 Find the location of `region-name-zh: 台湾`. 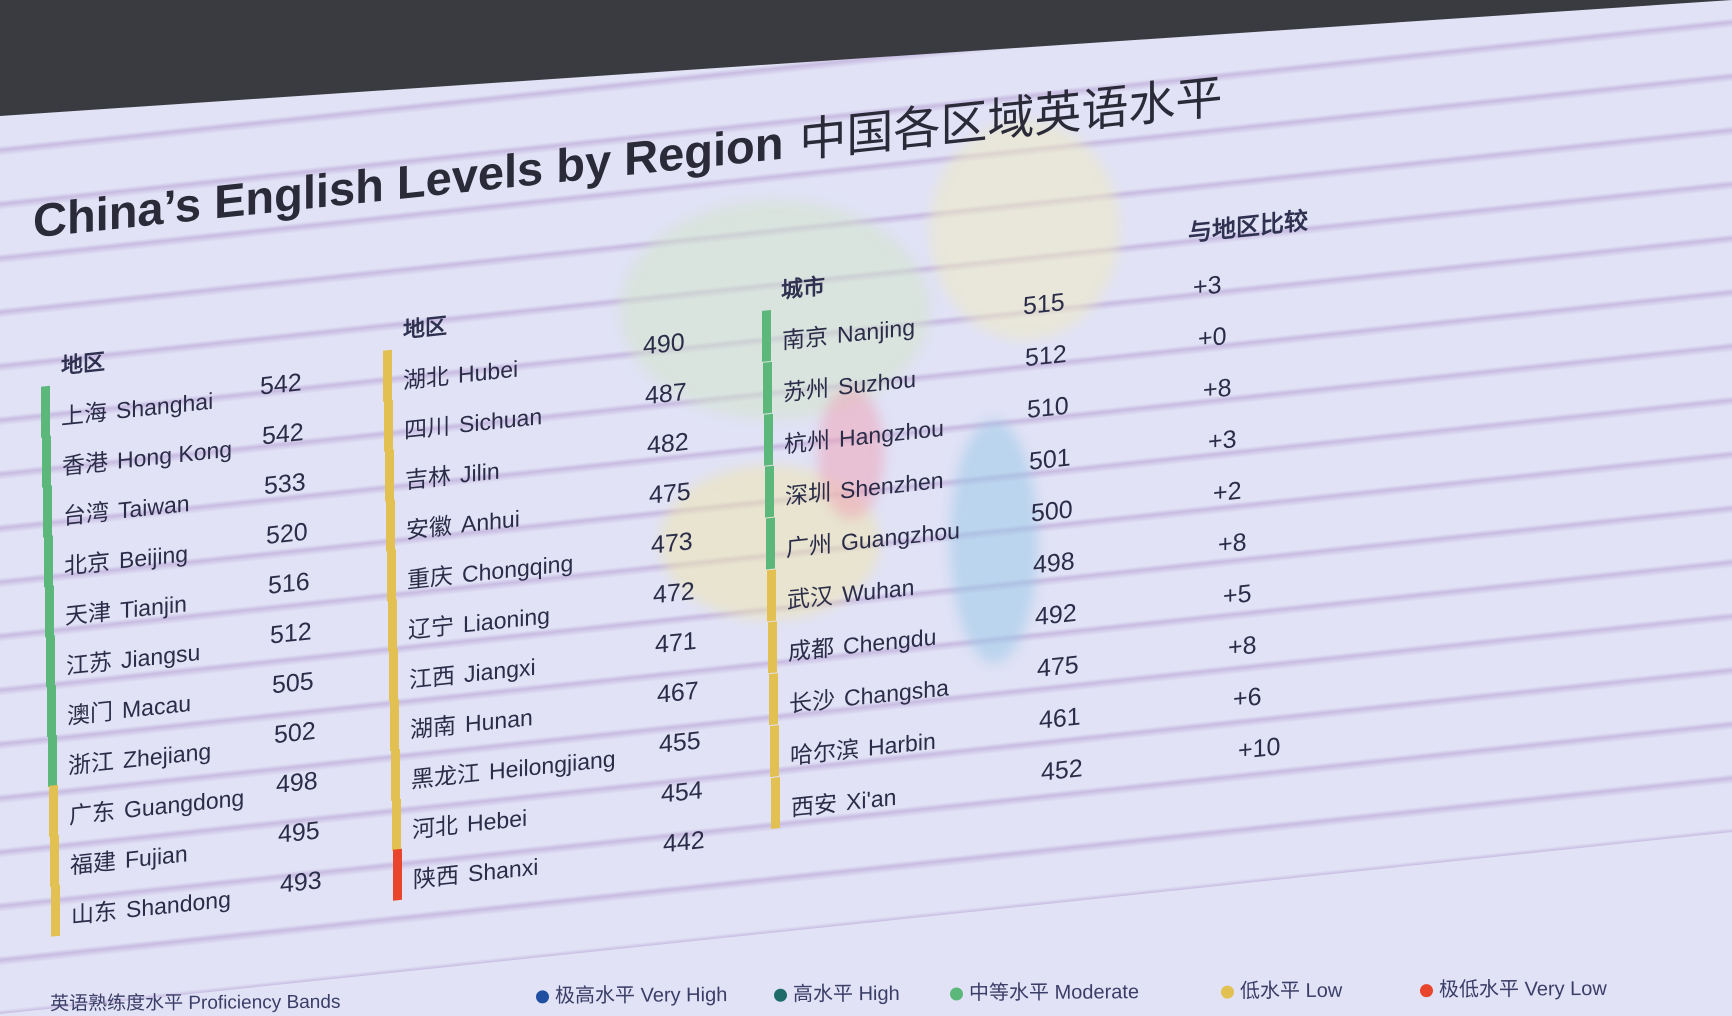

region-name-zh: 台湾 is located at coordinates (86, 514).